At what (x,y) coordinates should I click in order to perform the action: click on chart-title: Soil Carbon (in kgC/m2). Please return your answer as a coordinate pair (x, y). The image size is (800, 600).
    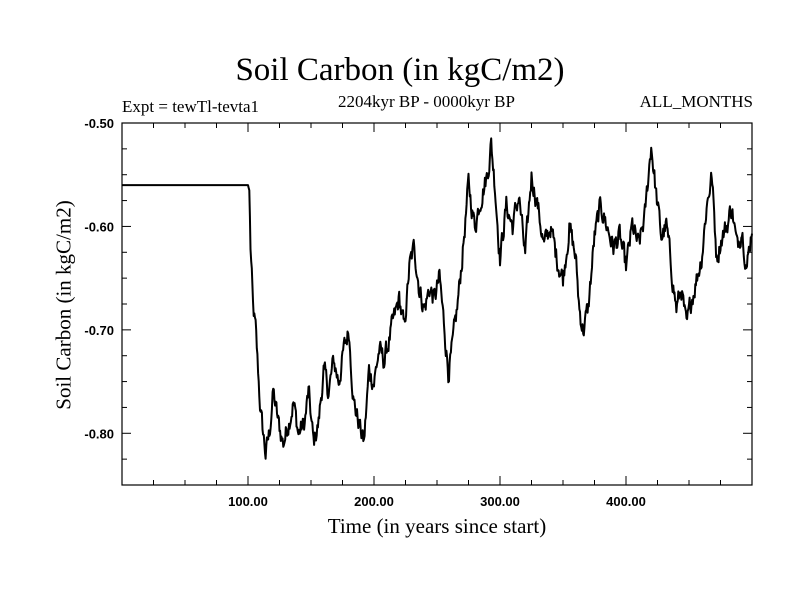
    Looking at the image, I should click on (400, 70).